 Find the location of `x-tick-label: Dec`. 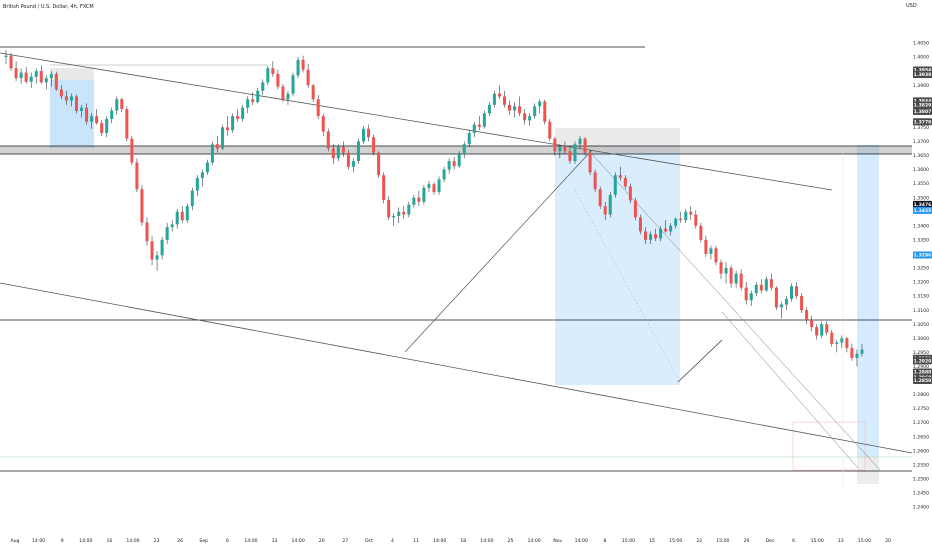

x-tick-label: Dec is located at coordinates (770, 541).